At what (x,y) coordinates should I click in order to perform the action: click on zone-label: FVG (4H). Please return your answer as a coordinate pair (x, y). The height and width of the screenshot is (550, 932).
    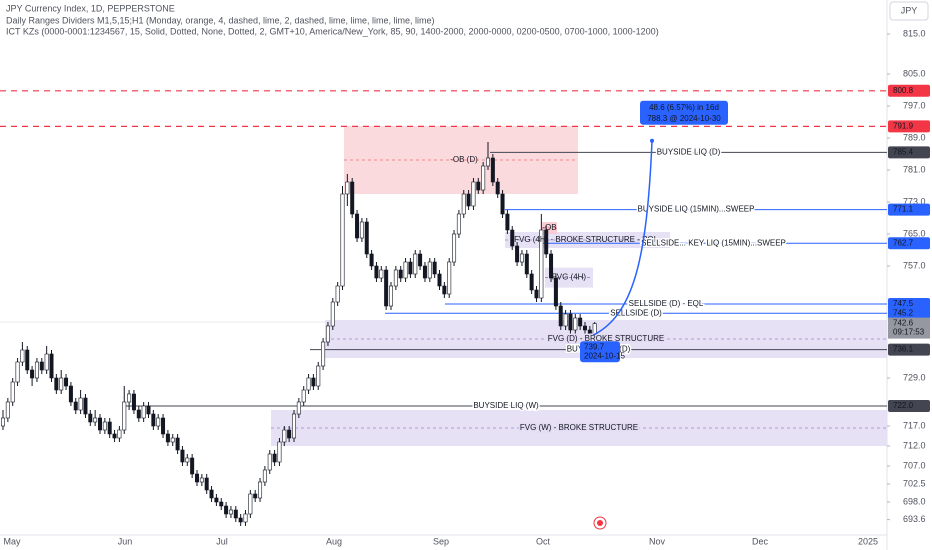
    Looking at the image, I should click on (569, 277).